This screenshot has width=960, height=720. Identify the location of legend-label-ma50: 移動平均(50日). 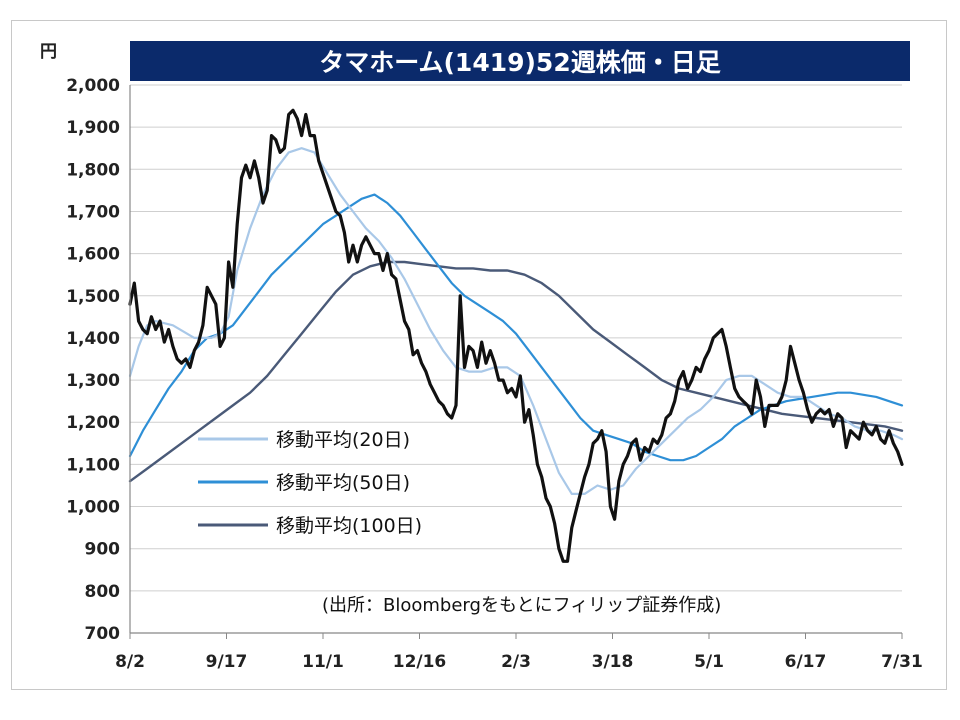
(343, 483).